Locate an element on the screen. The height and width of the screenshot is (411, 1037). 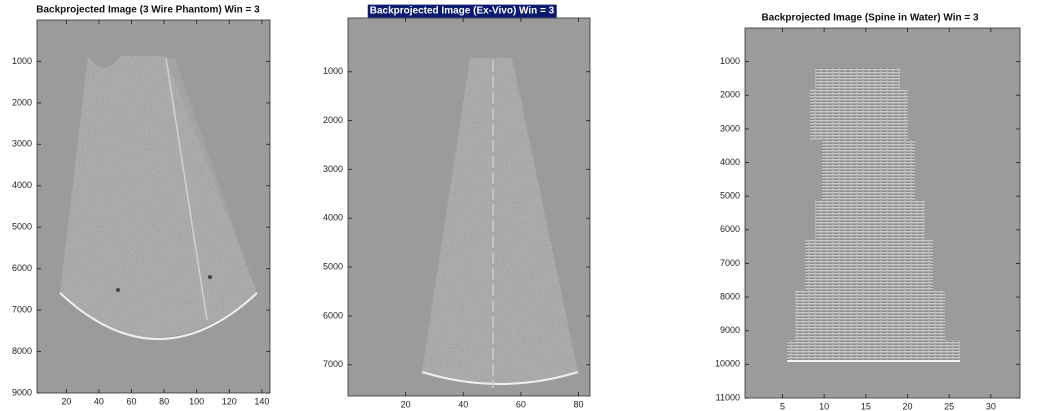
x-tick-label: 120 is located at coordinates (229, 401).